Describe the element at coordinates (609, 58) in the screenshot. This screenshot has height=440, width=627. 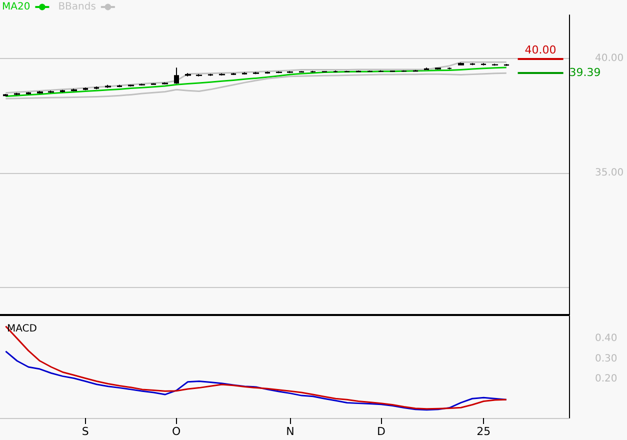
I see `y-tick-label: 40.00` at that location.